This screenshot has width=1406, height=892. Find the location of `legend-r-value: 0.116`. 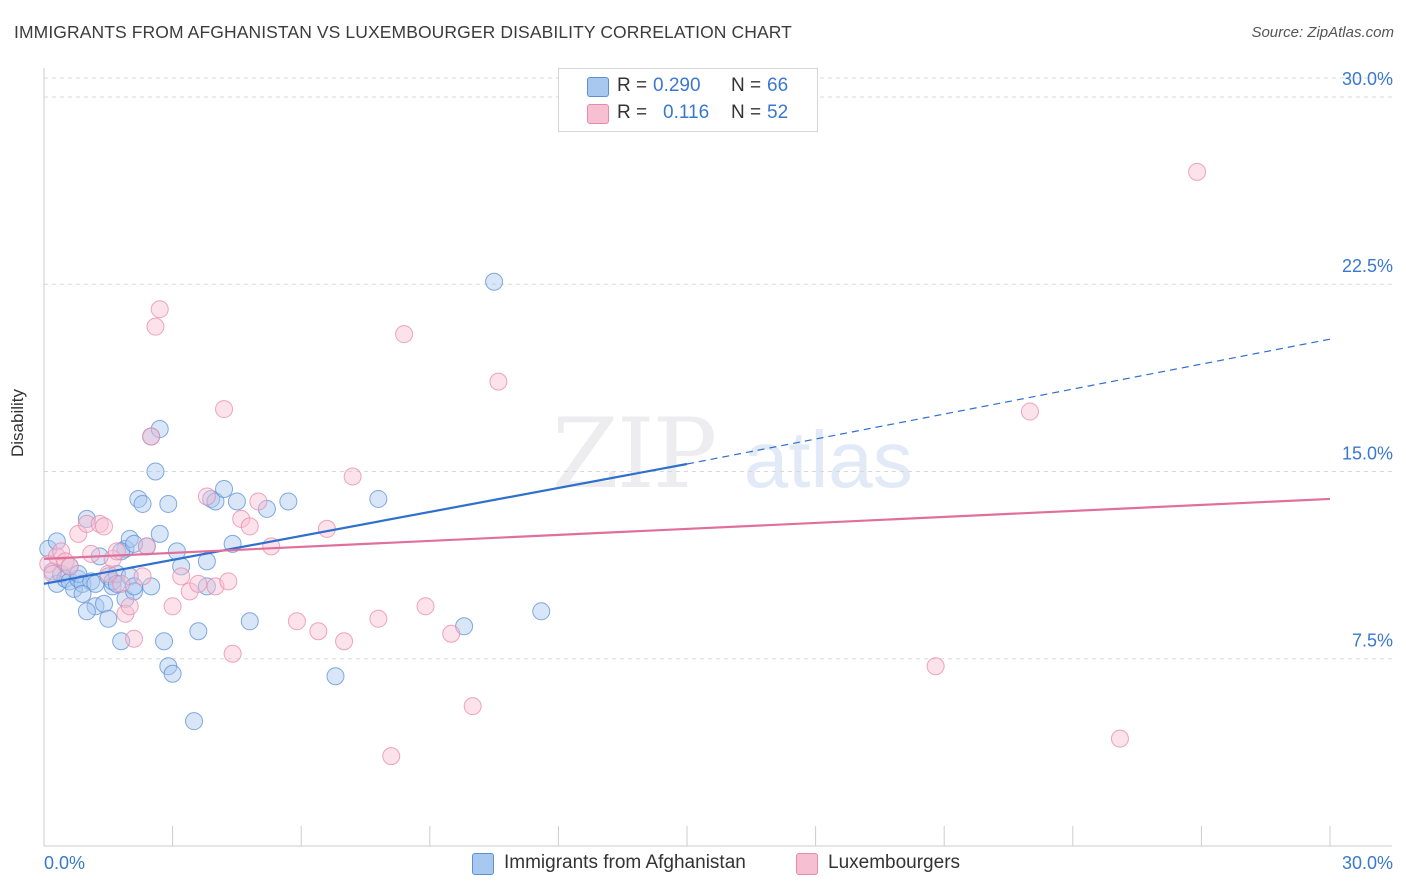

legend-r-value: 0.116 is located at coordinates (686, 112).